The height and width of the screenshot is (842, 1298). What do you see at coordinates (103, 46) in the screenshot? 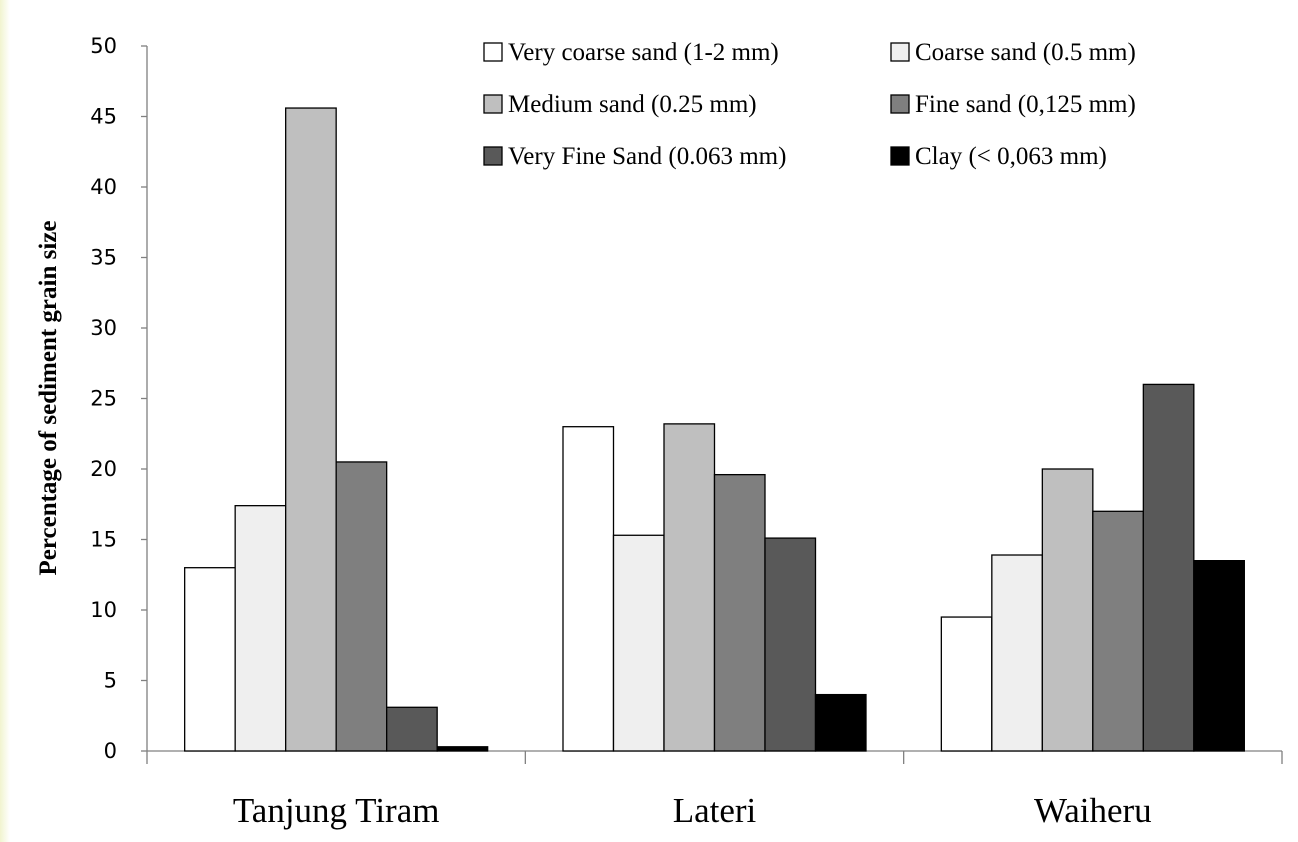
I see `y-tick-label: 50` at bounding box center [103, 46].